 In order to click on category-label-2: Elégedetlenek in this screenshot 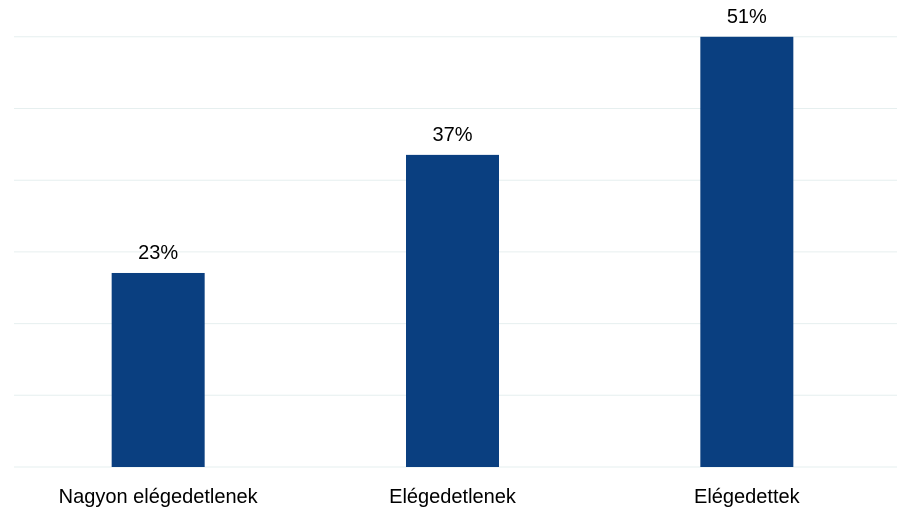, I will do `click(453, 497)`.